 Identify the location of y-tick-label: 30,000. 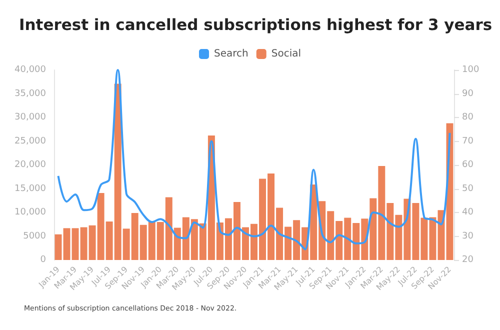
(30, 117).